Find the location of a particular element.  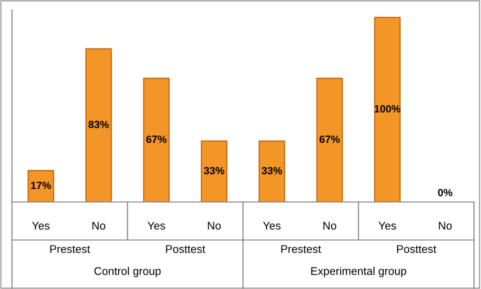

data-label: 17% is located at coordinates (41, 186).